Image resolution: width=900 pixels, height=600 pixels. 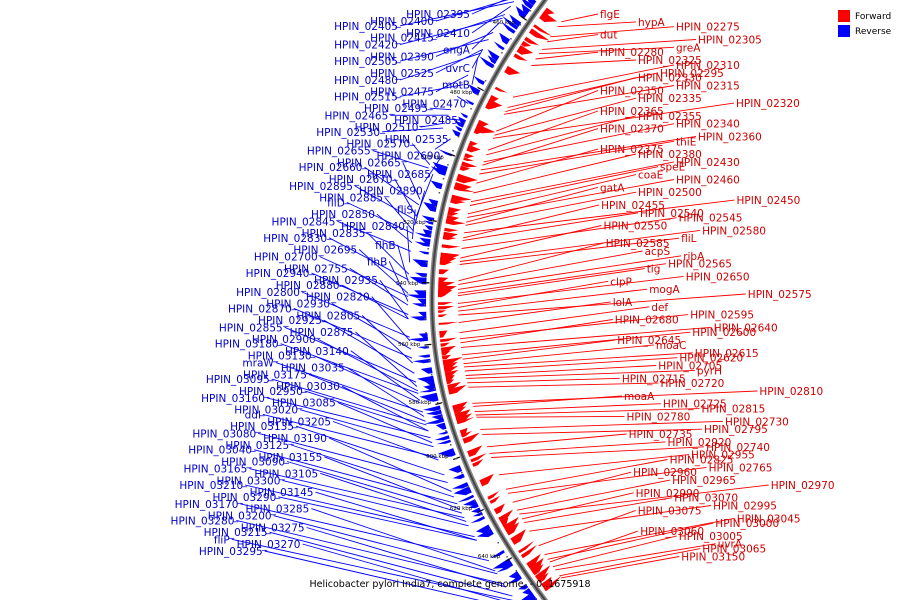 What do you see at coordinates (652, 23) in the screenshot?
I see `forward-gene-label-1: hypA` at bounding box center [652, 23].